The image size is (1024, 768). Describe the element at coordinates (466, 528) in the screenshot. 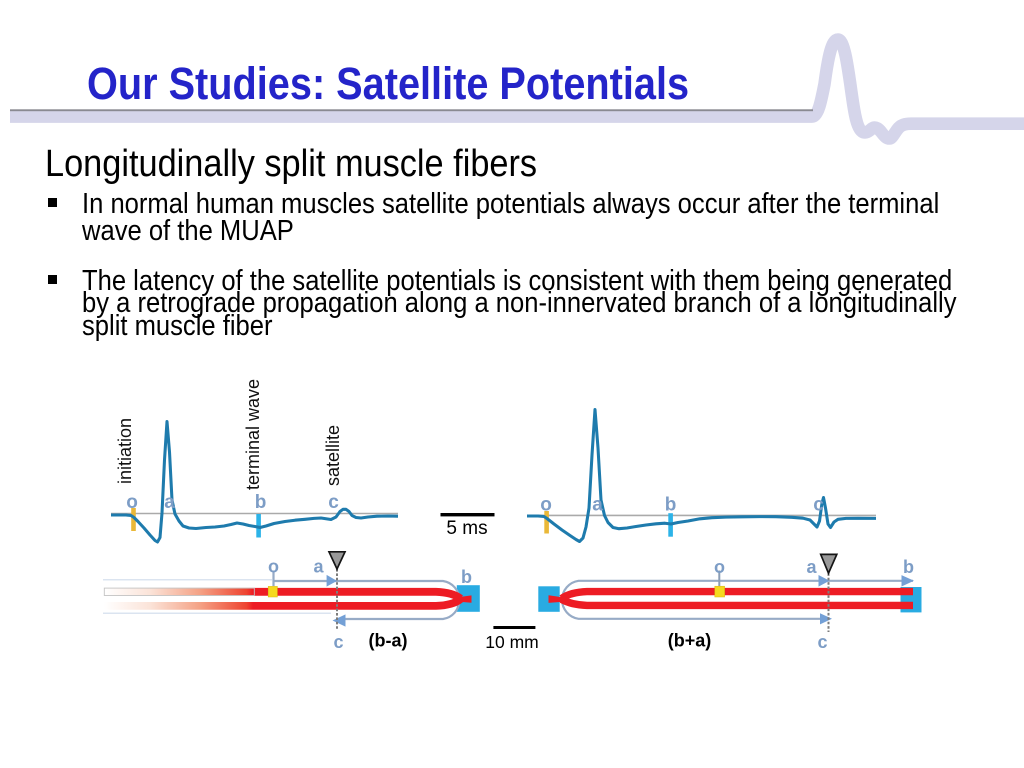

I see `svg-text: 5 ms` at that location.